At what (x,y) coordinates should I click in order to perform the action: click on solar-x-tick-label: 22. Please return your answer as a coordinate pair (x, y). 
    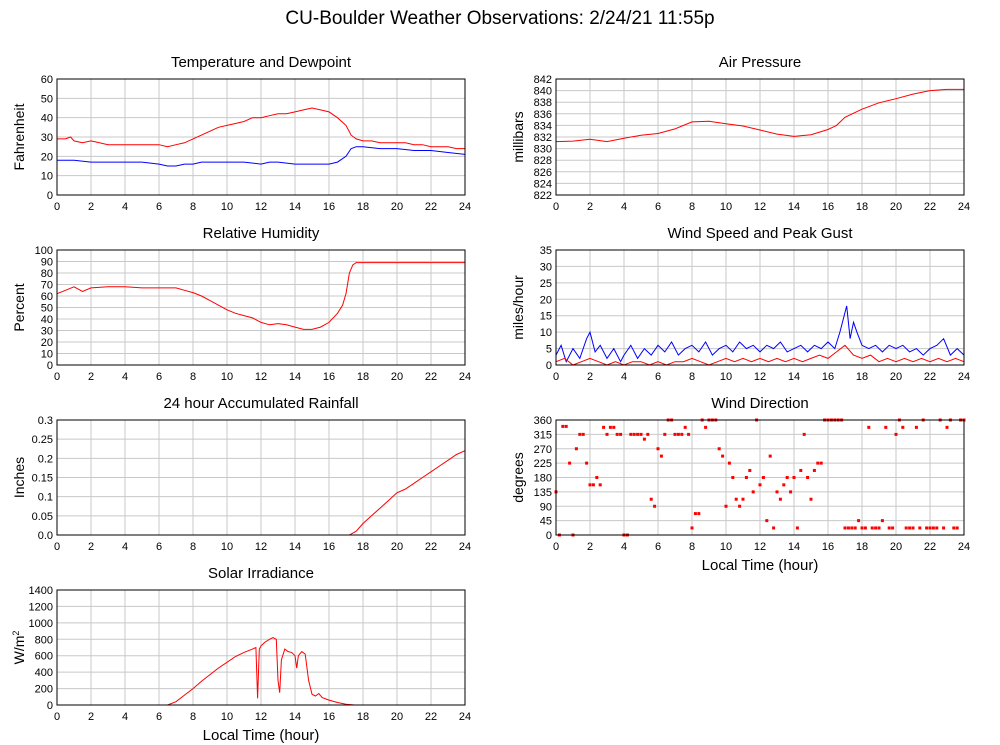
    Looking at the image, I should click on (431, 717).